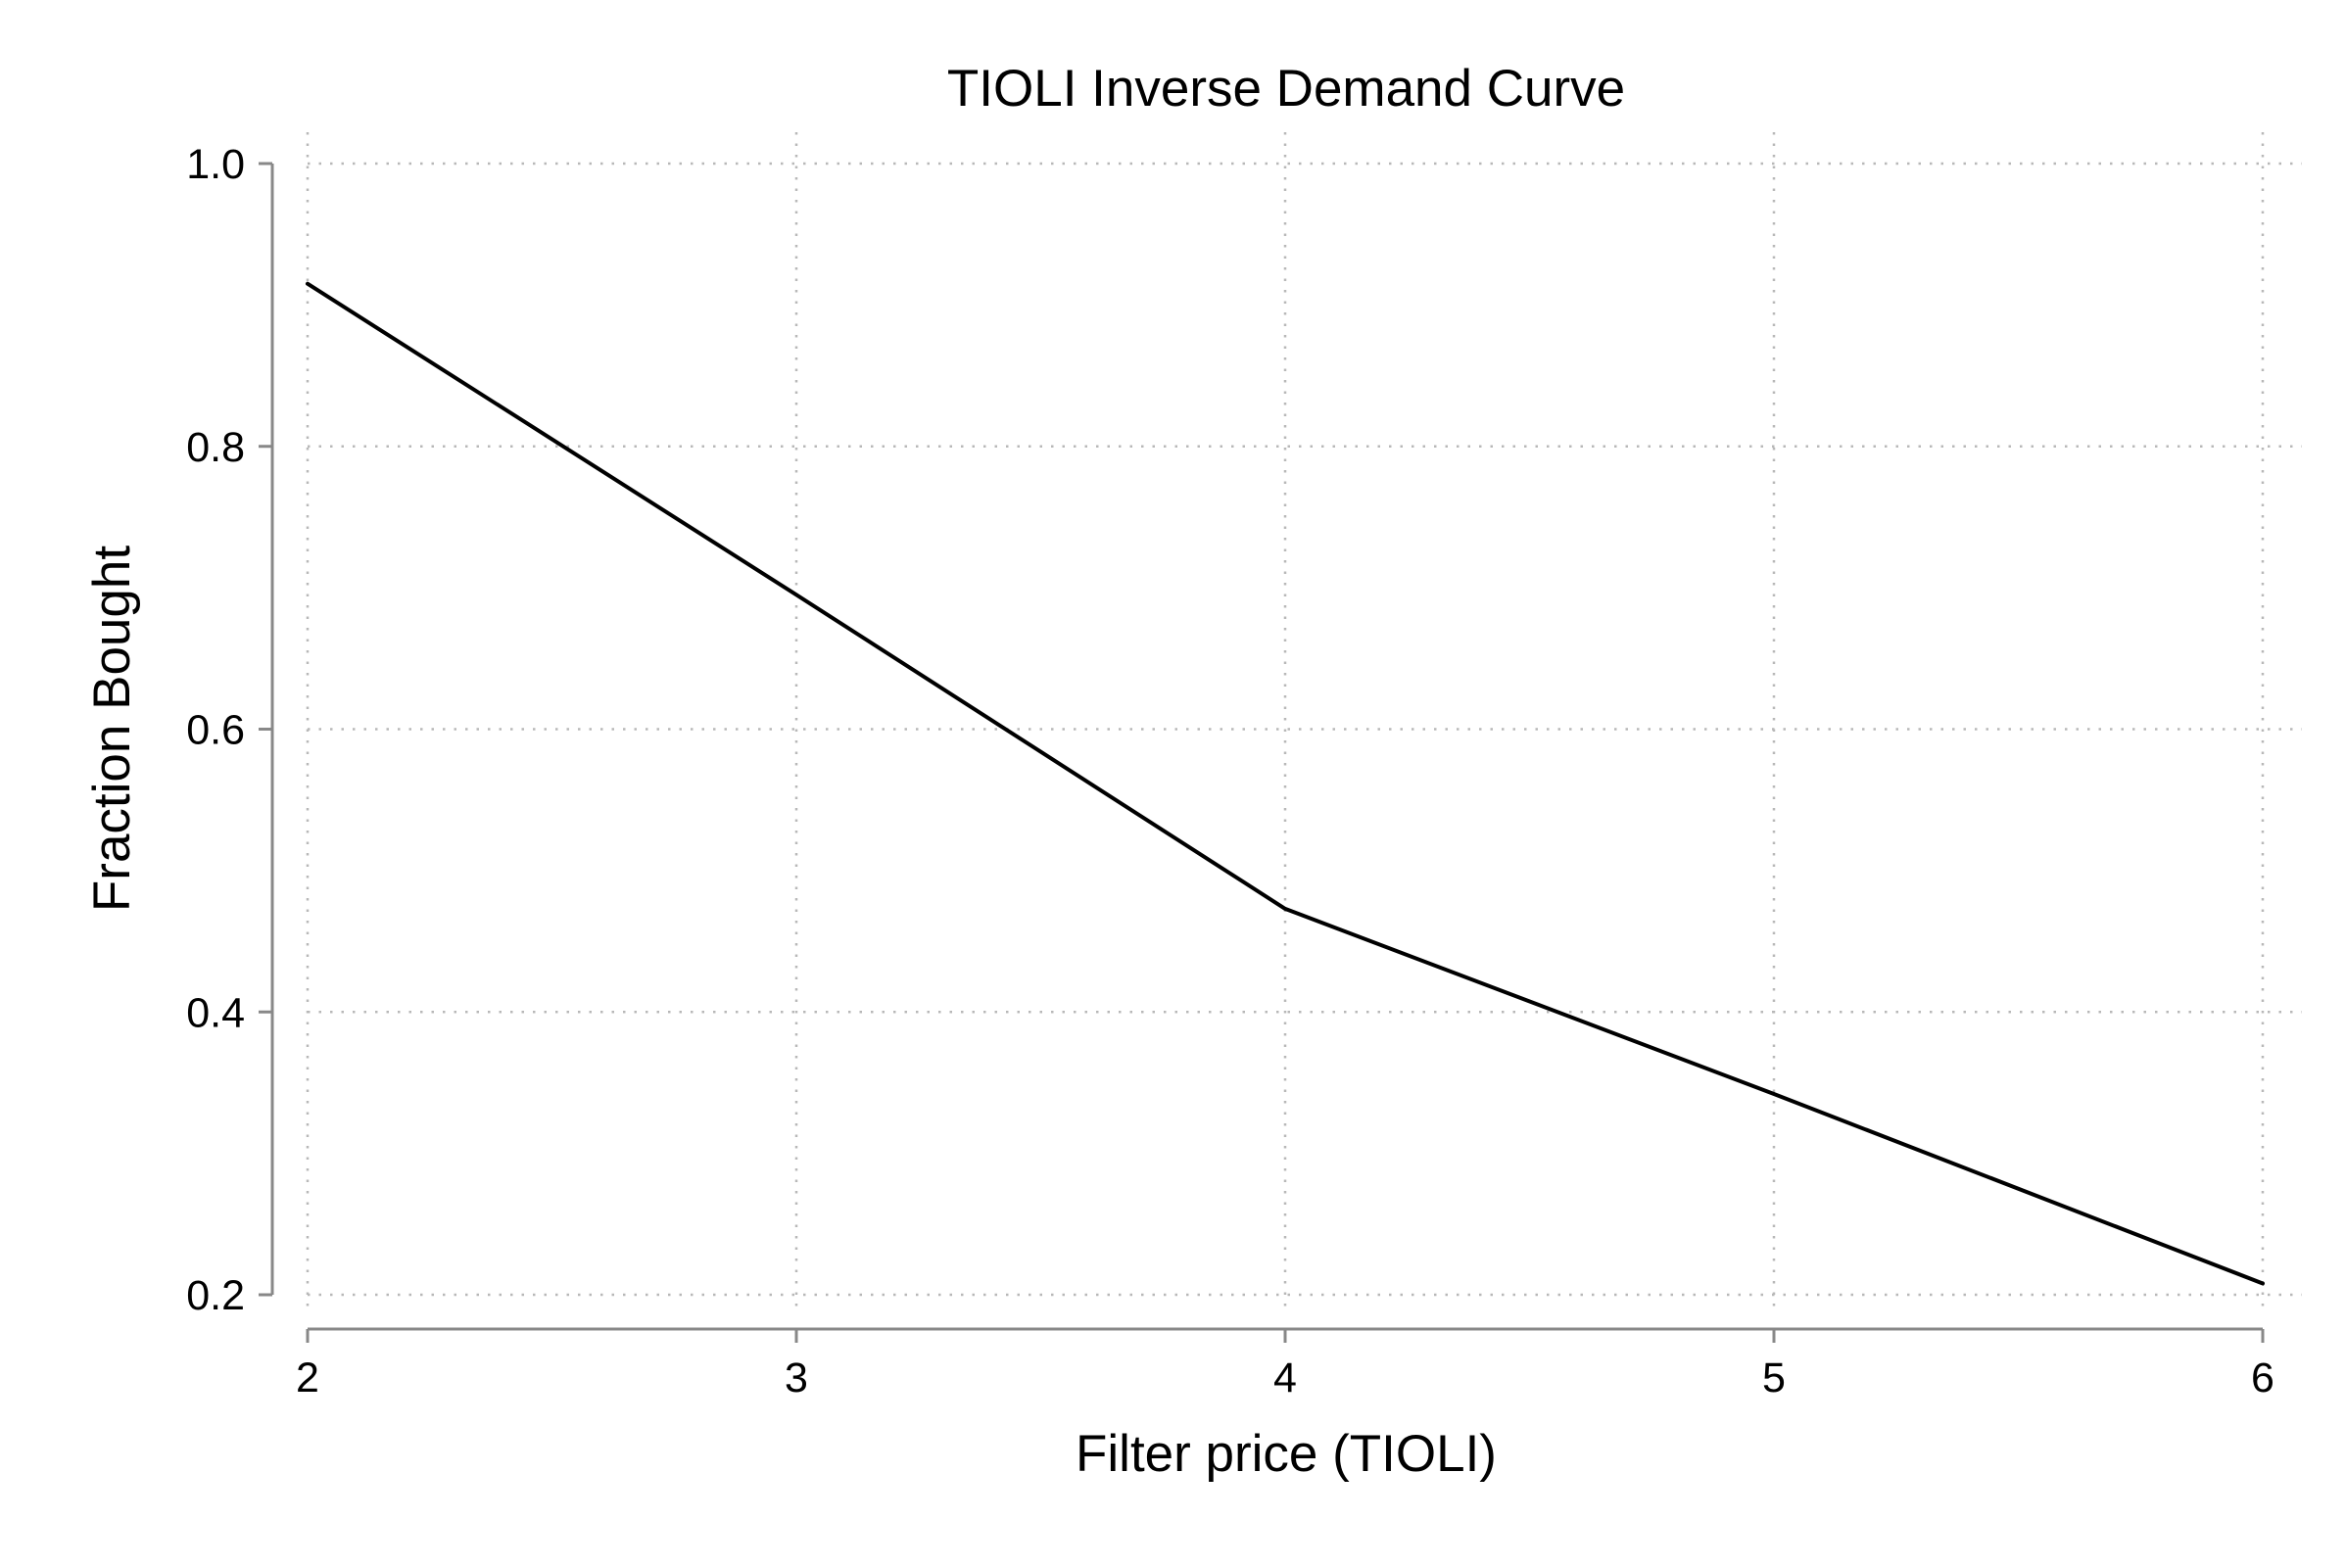  Describe the element at coordinates (215, 1295) in the screenshot. I see `y-tick-label: 0.2` at that location.